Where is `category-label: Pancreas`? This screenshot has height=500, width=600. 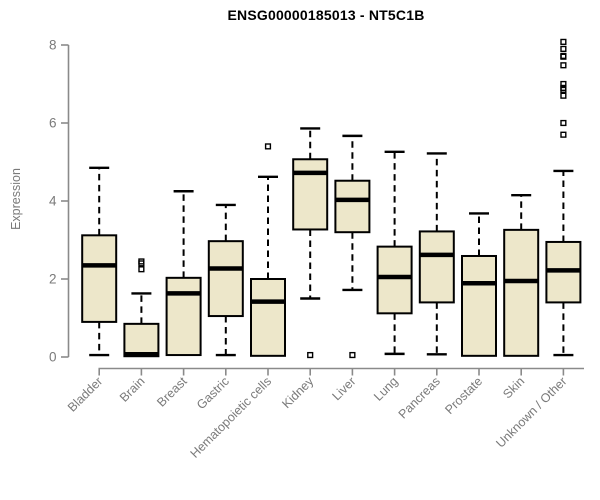
category-label: Pancreas is located at coordinates (419, 397).